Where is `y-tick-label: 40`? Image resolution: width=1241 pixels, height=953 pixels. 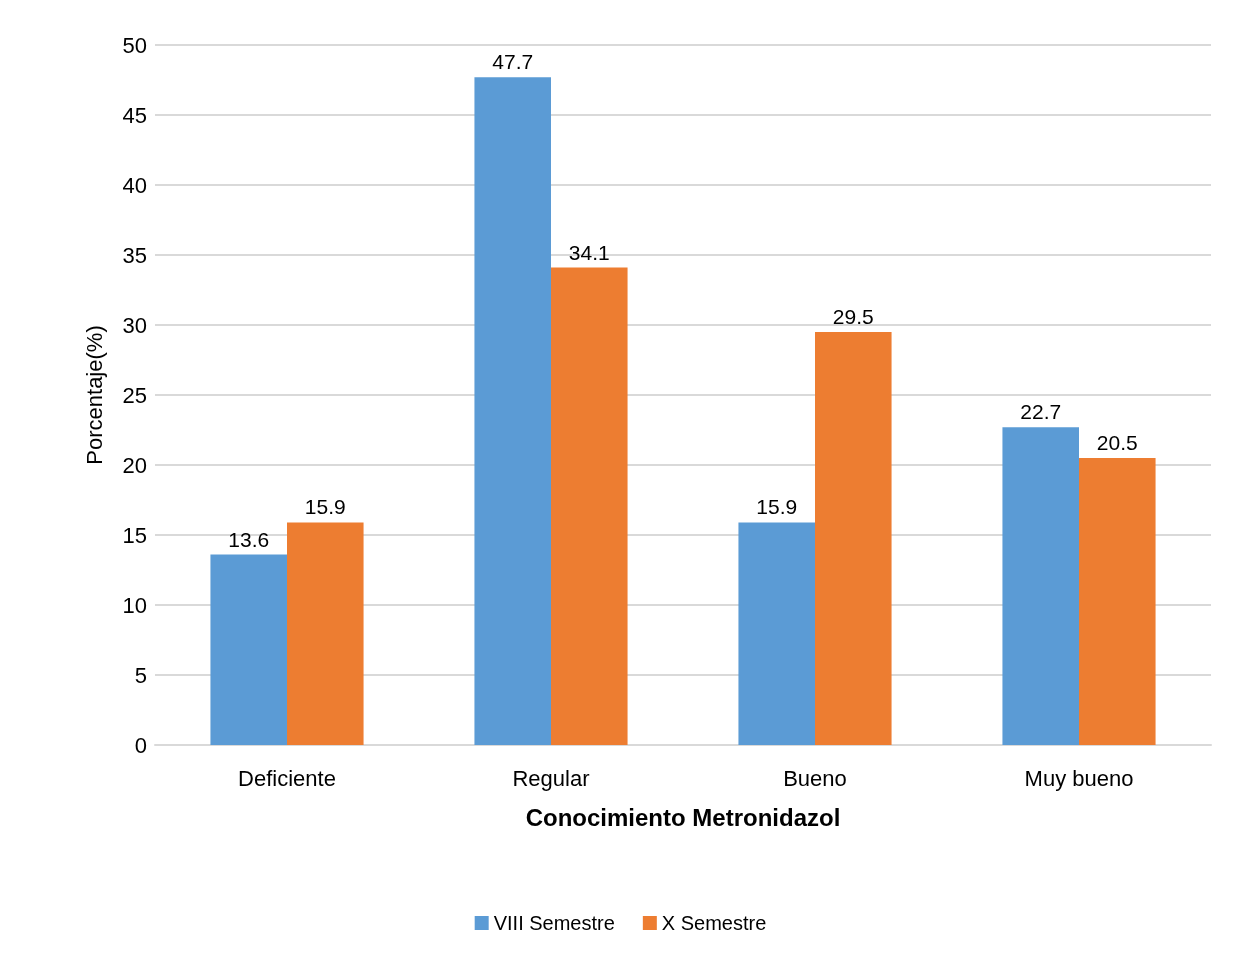 y-tick-label: 40 is located at coordinates (134, 185).